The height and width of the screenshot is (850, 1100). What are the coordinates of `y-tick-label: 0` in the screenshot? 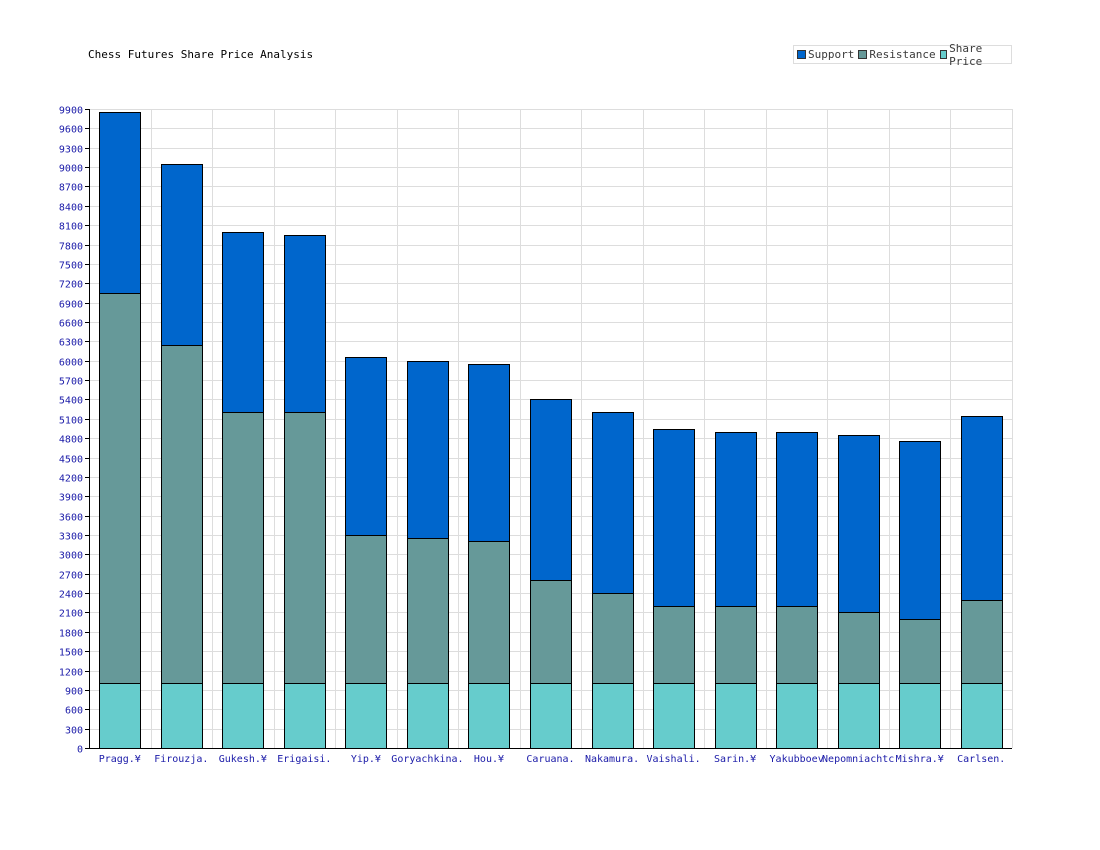 It's located at (80, 750).